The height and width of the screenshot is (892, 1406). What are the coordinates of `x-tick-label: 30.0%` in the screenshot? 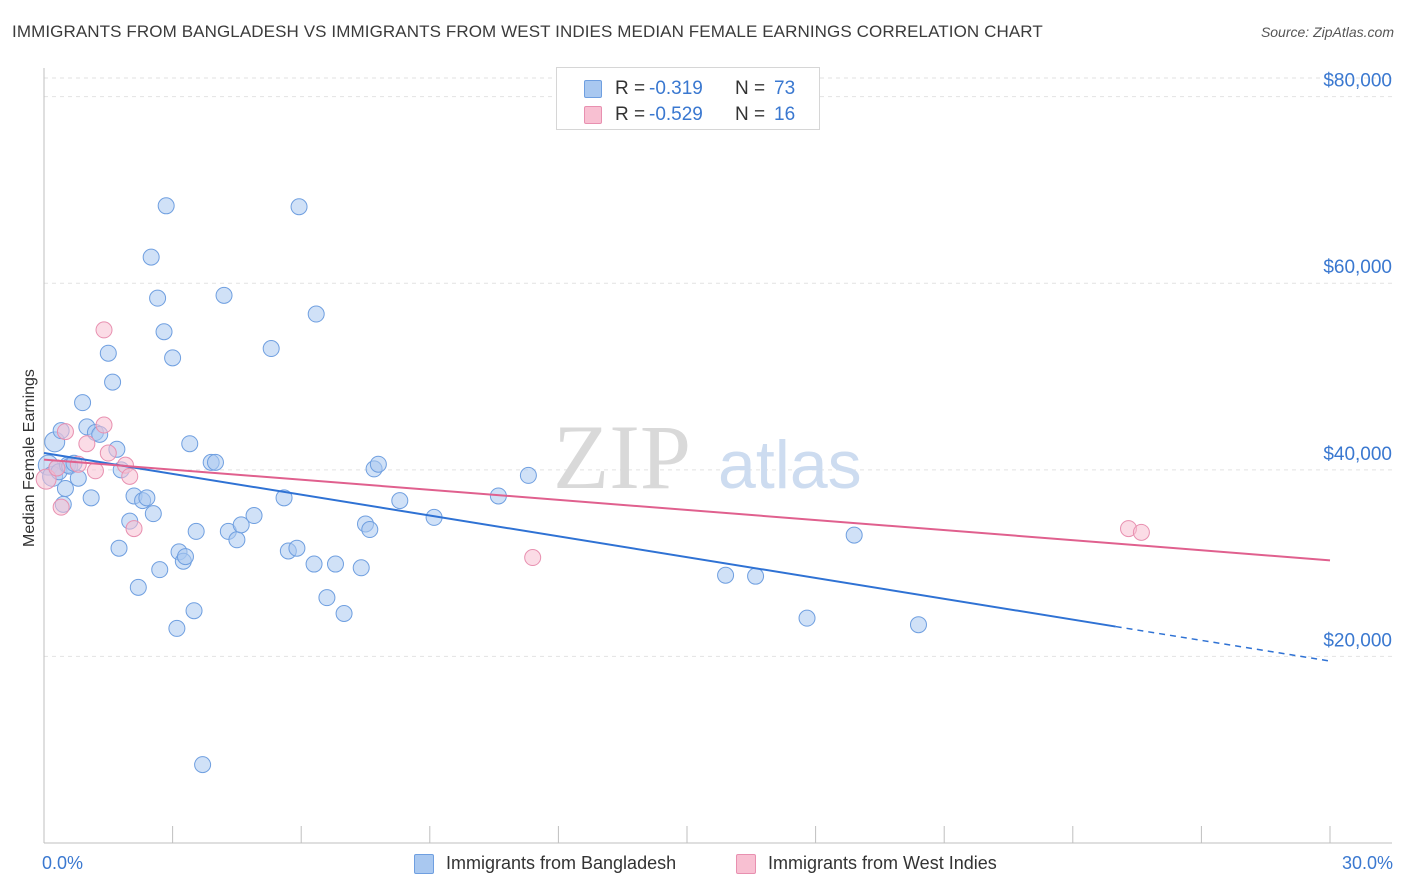 It's located at (1367, 863).